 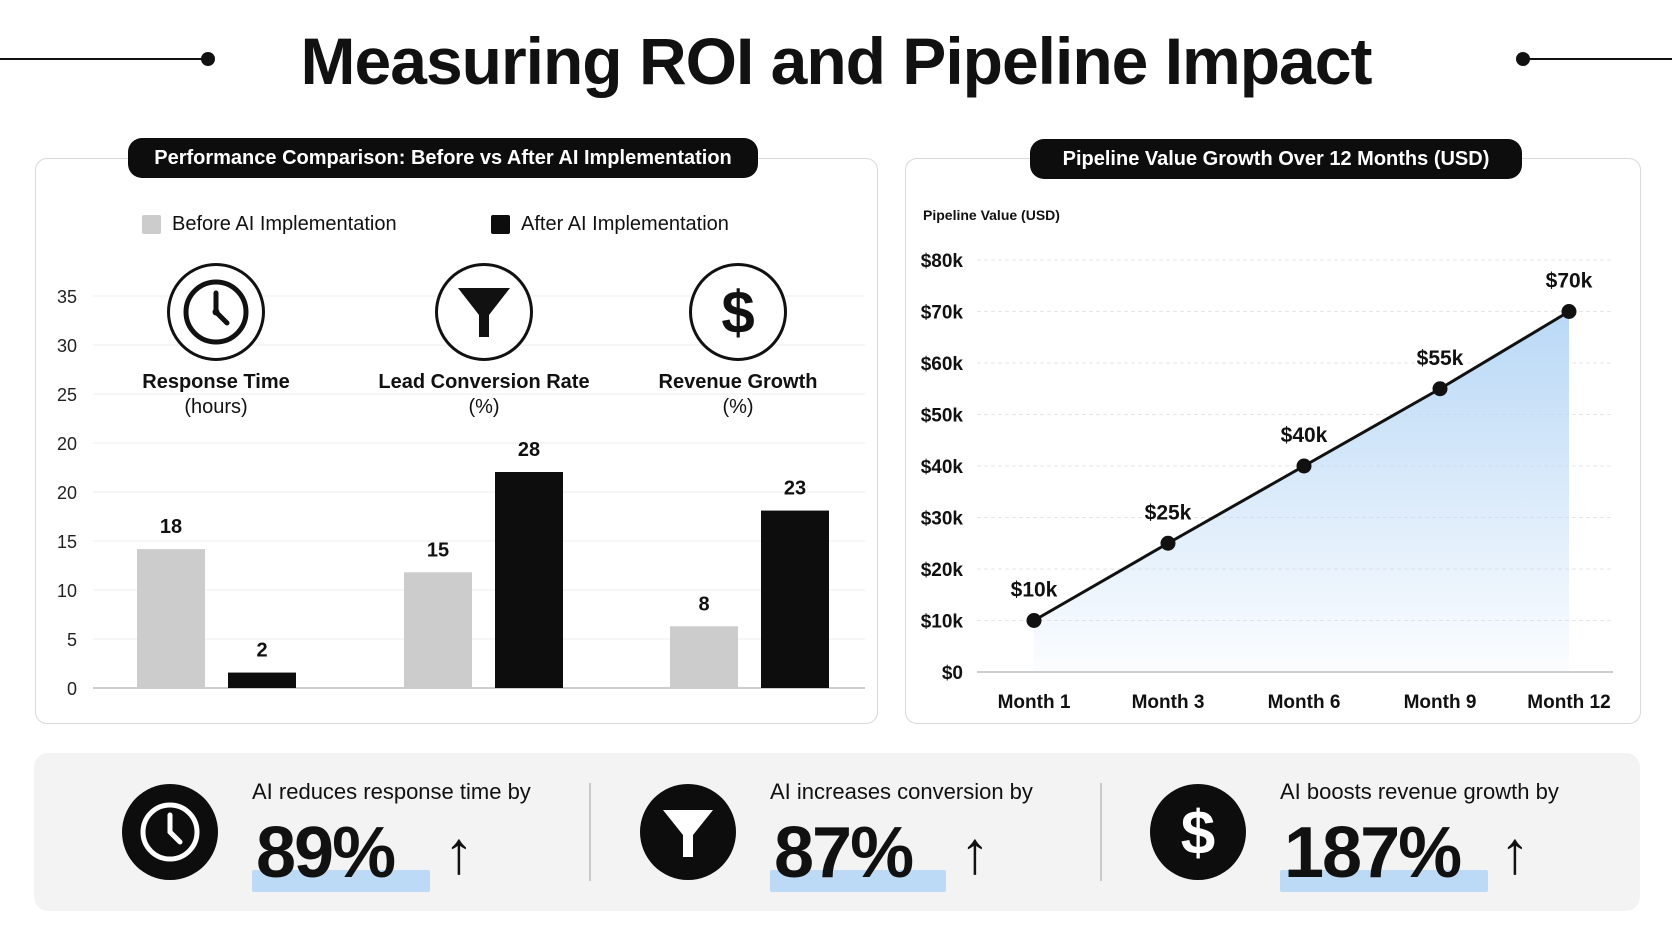 What do you see at coordinates (952, 673) in the screenshot?
I see `line-y-tick-label: $0` at bounding box center [952, 673].